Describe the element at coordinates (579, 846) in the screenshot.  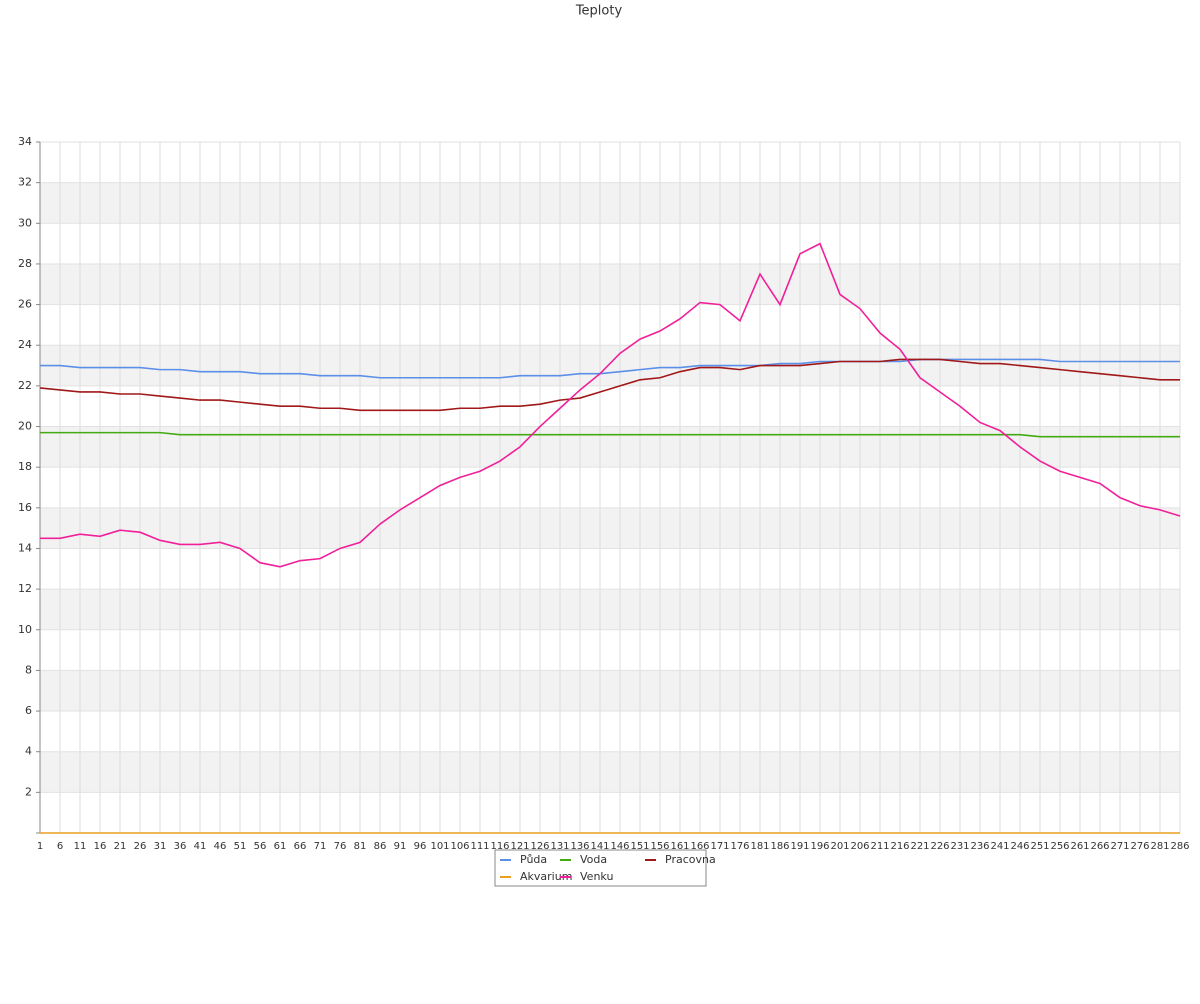
I see `x-tick-label: 136` at that location.